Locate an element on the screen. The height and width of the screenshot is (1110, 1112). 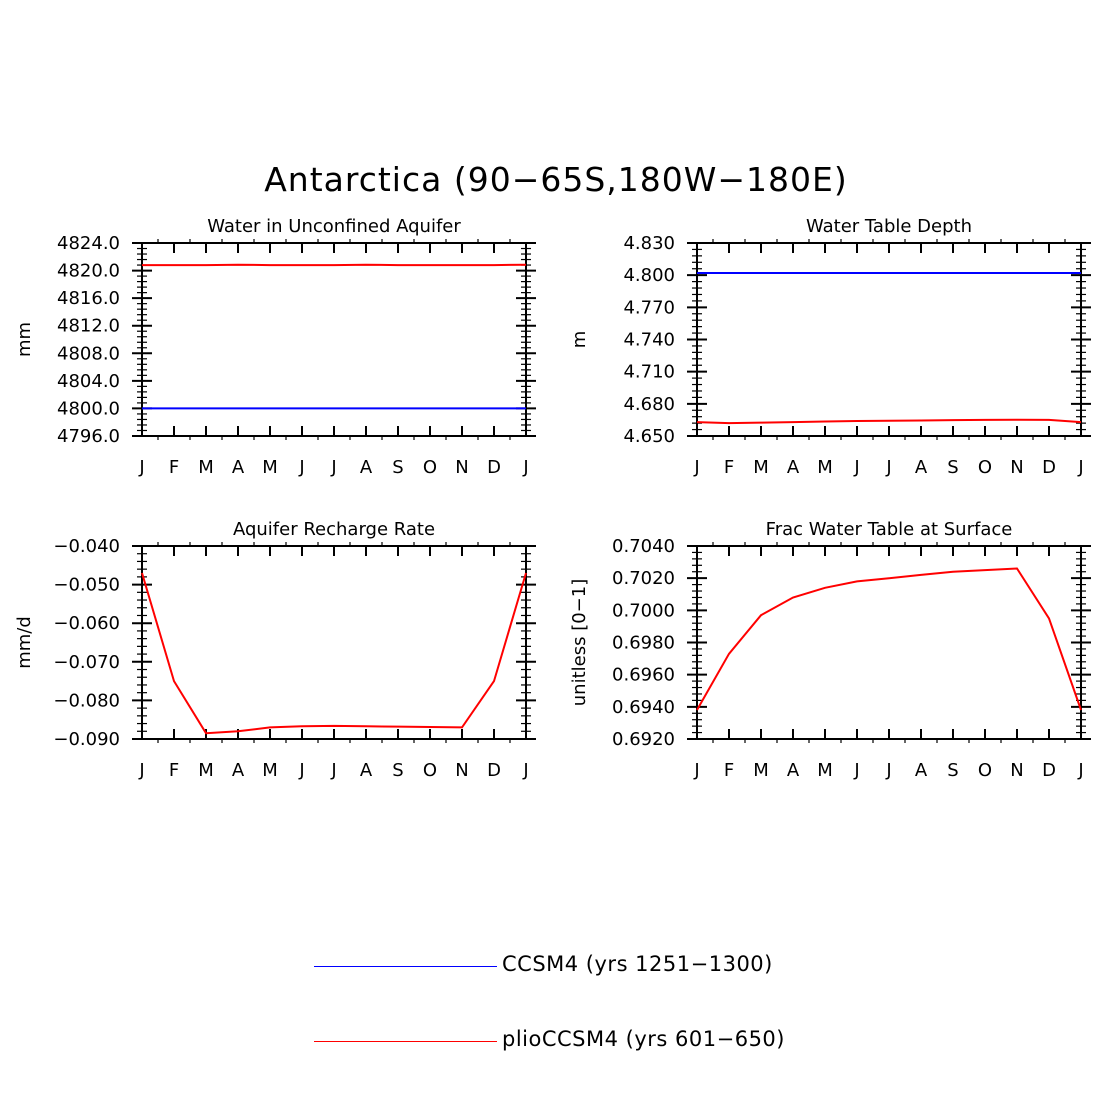
panel-2-ytick-label-1: 4.680 is located at coordinates (649, 404).